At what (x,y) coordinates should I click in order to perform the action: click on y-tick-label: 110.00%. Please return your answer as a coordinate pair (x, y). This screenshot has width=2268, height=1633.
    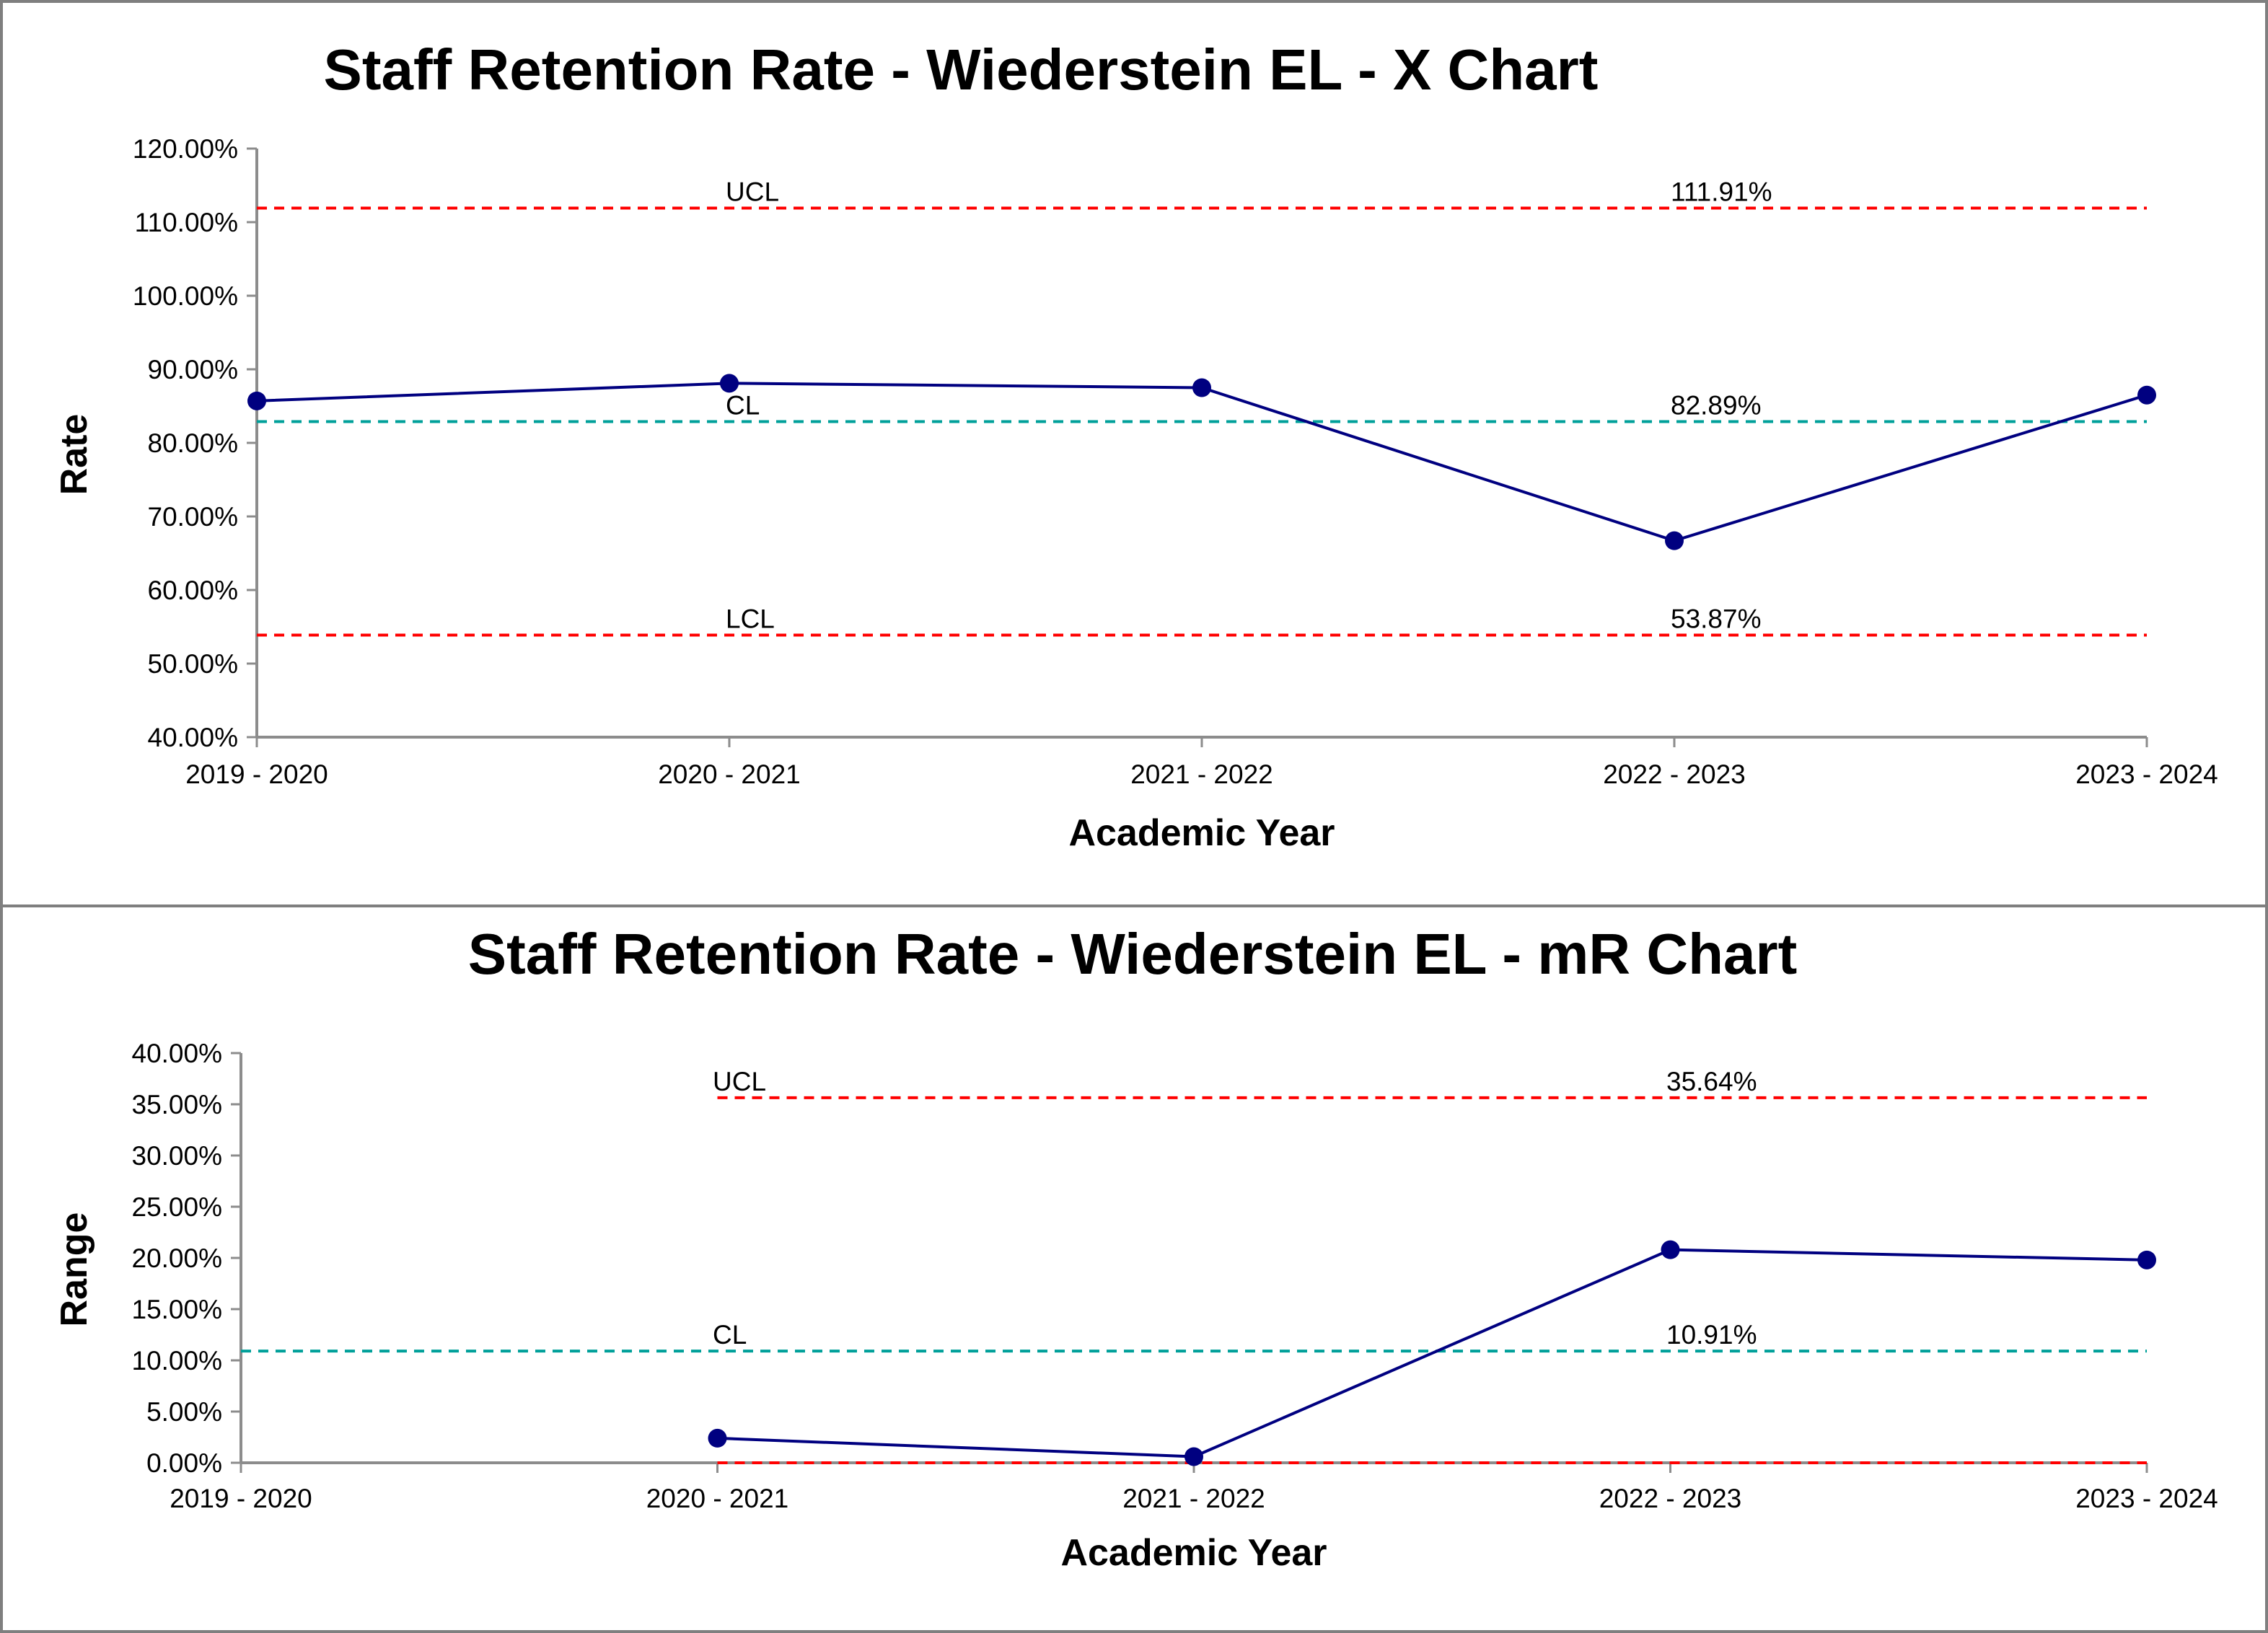
    Looking at the image, I should click on (187, 222).